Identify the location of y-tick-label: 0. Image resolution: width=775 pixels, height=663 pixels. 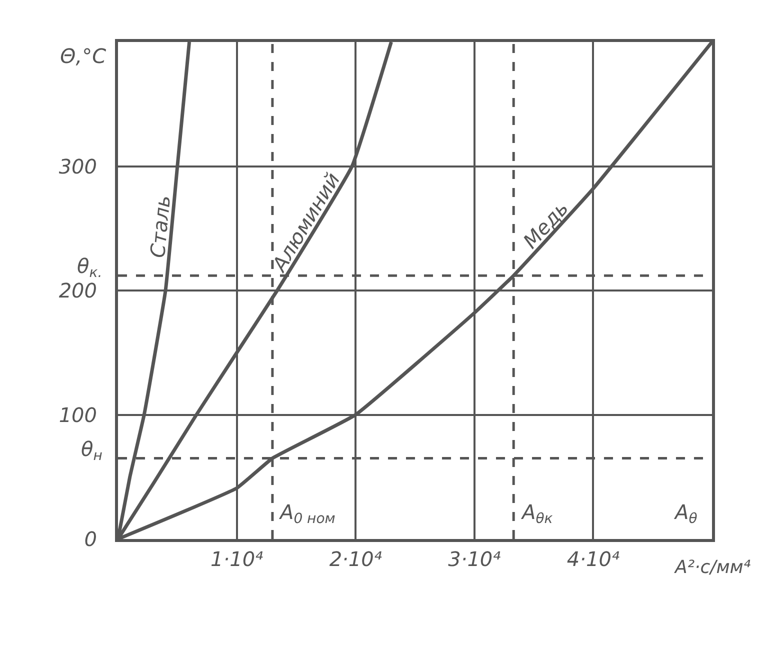
(90, 539).